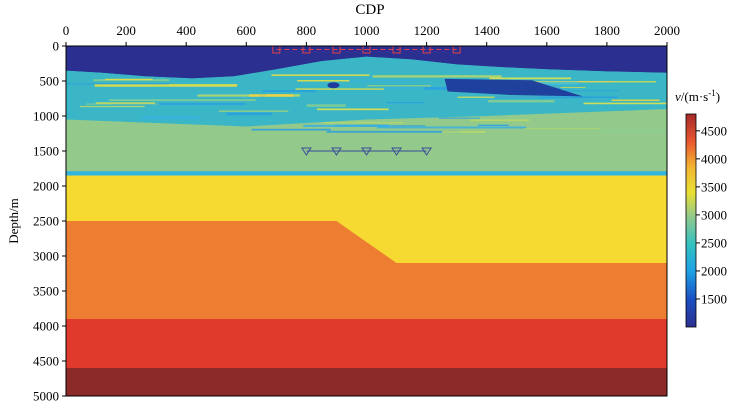  I want to click on low-velocity-lens, so click(513, 87).